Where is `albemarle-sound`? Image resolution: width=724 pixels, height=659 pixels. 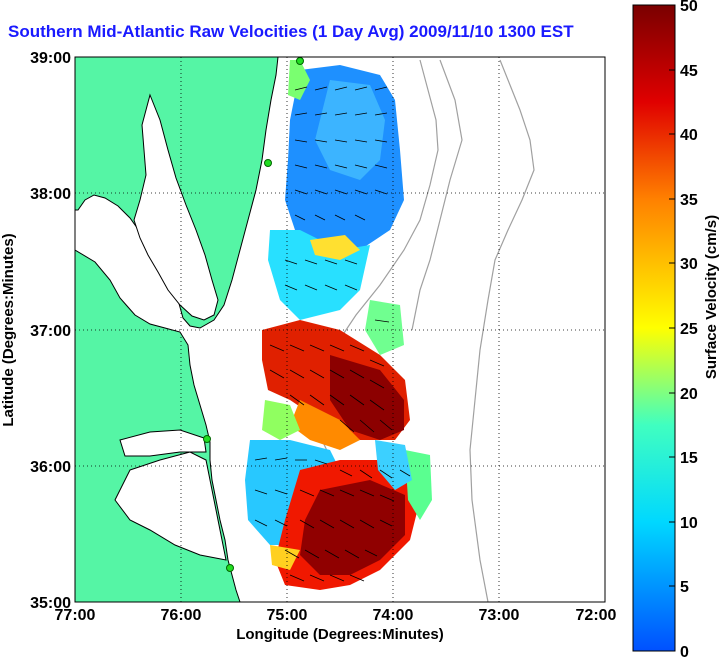 albemarle-sound is located at coordinates (163, 443).